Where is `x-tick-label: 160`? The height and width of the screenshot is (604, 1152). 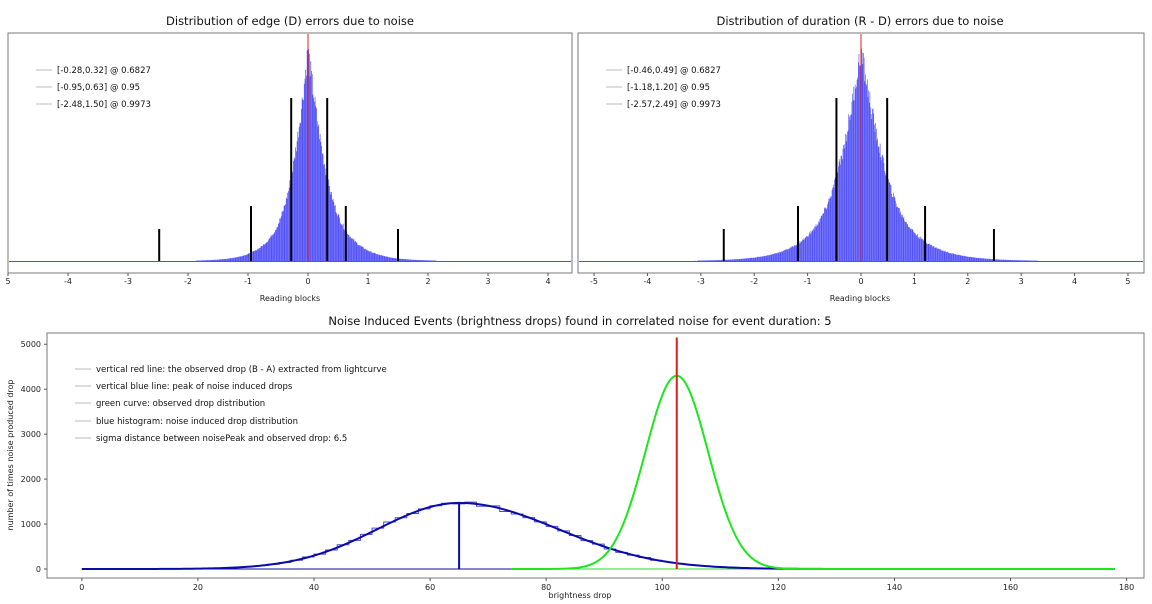
x-tick-label: 160 is located at coordinates (1010, 587).